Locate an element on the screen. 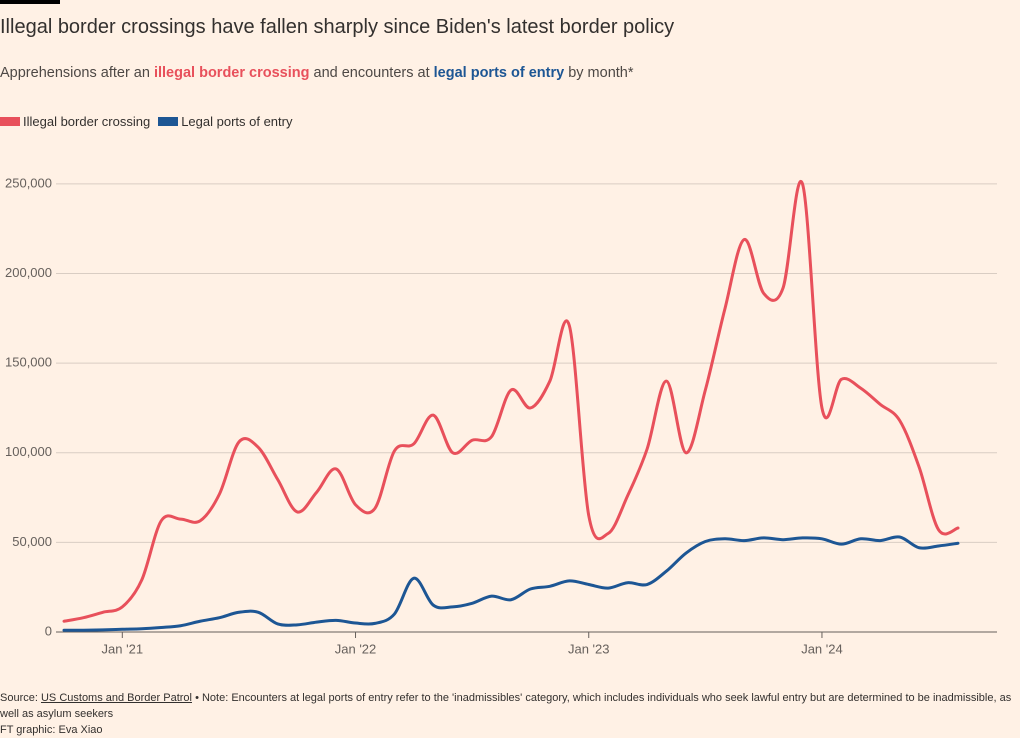 The height and width of the screenshot is (738, 1020). x-tick-label: Jan '22 is located at coordinates (356, 648).